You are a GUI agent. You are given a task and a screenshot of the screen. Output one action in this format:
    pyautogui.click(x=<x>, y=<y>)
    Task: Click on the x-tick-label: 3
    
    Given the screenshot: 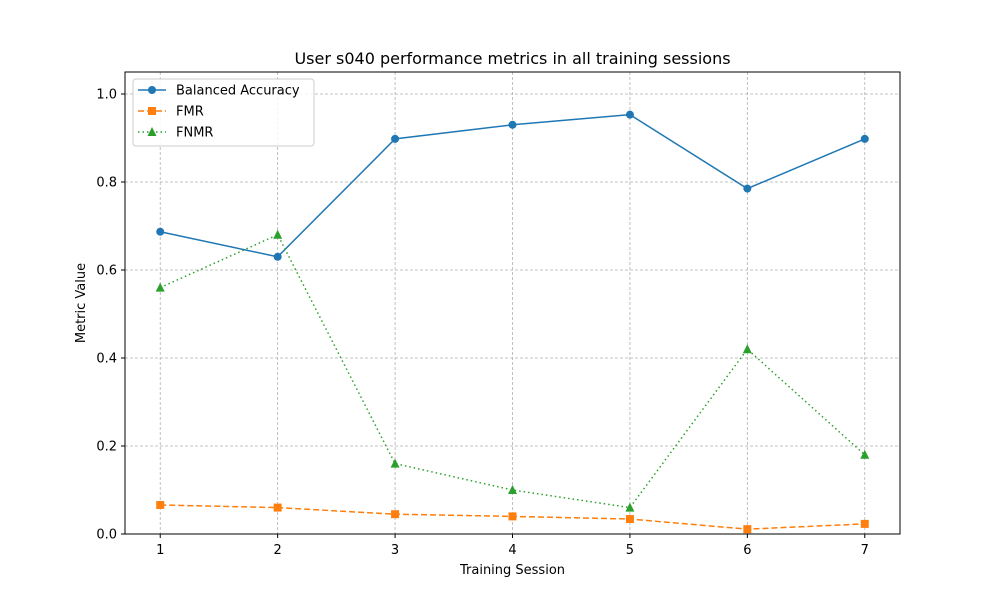 What is the action you would take?
    pyautogui.click(x=395, y=550)
    